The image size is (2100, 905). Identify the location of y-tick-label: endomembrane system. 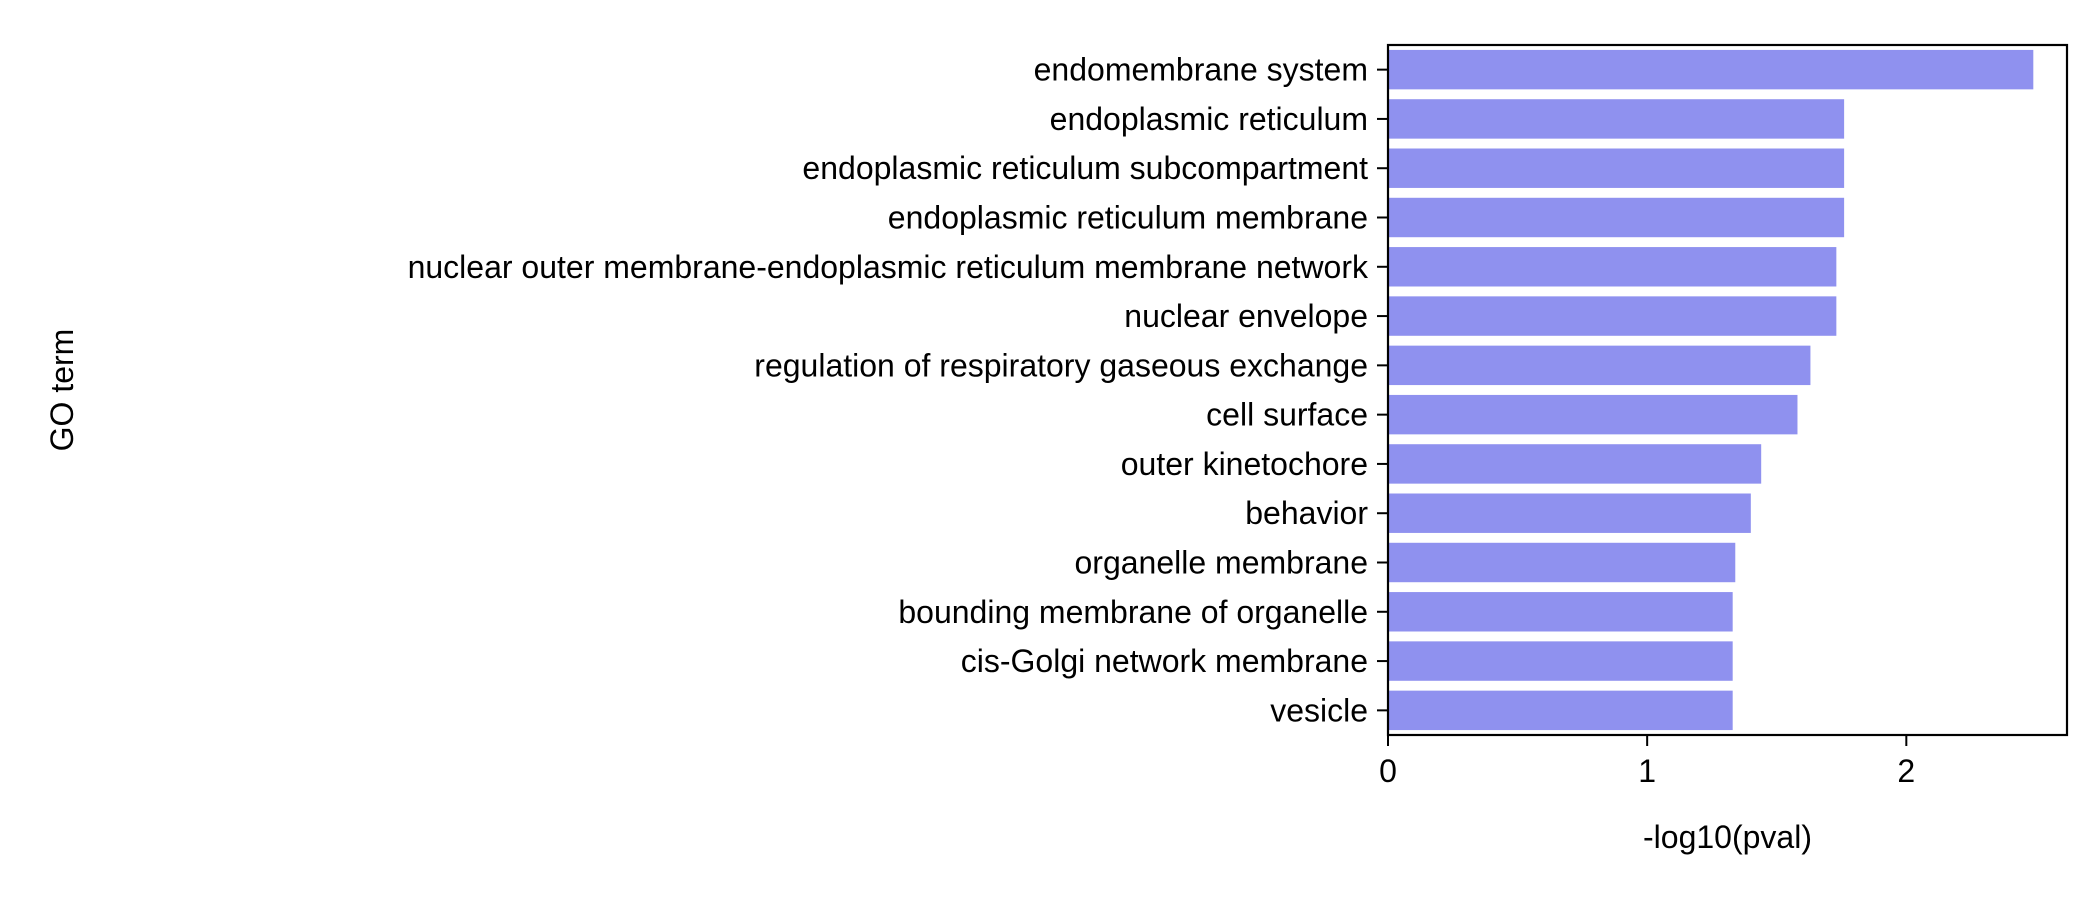
(1201, 70).